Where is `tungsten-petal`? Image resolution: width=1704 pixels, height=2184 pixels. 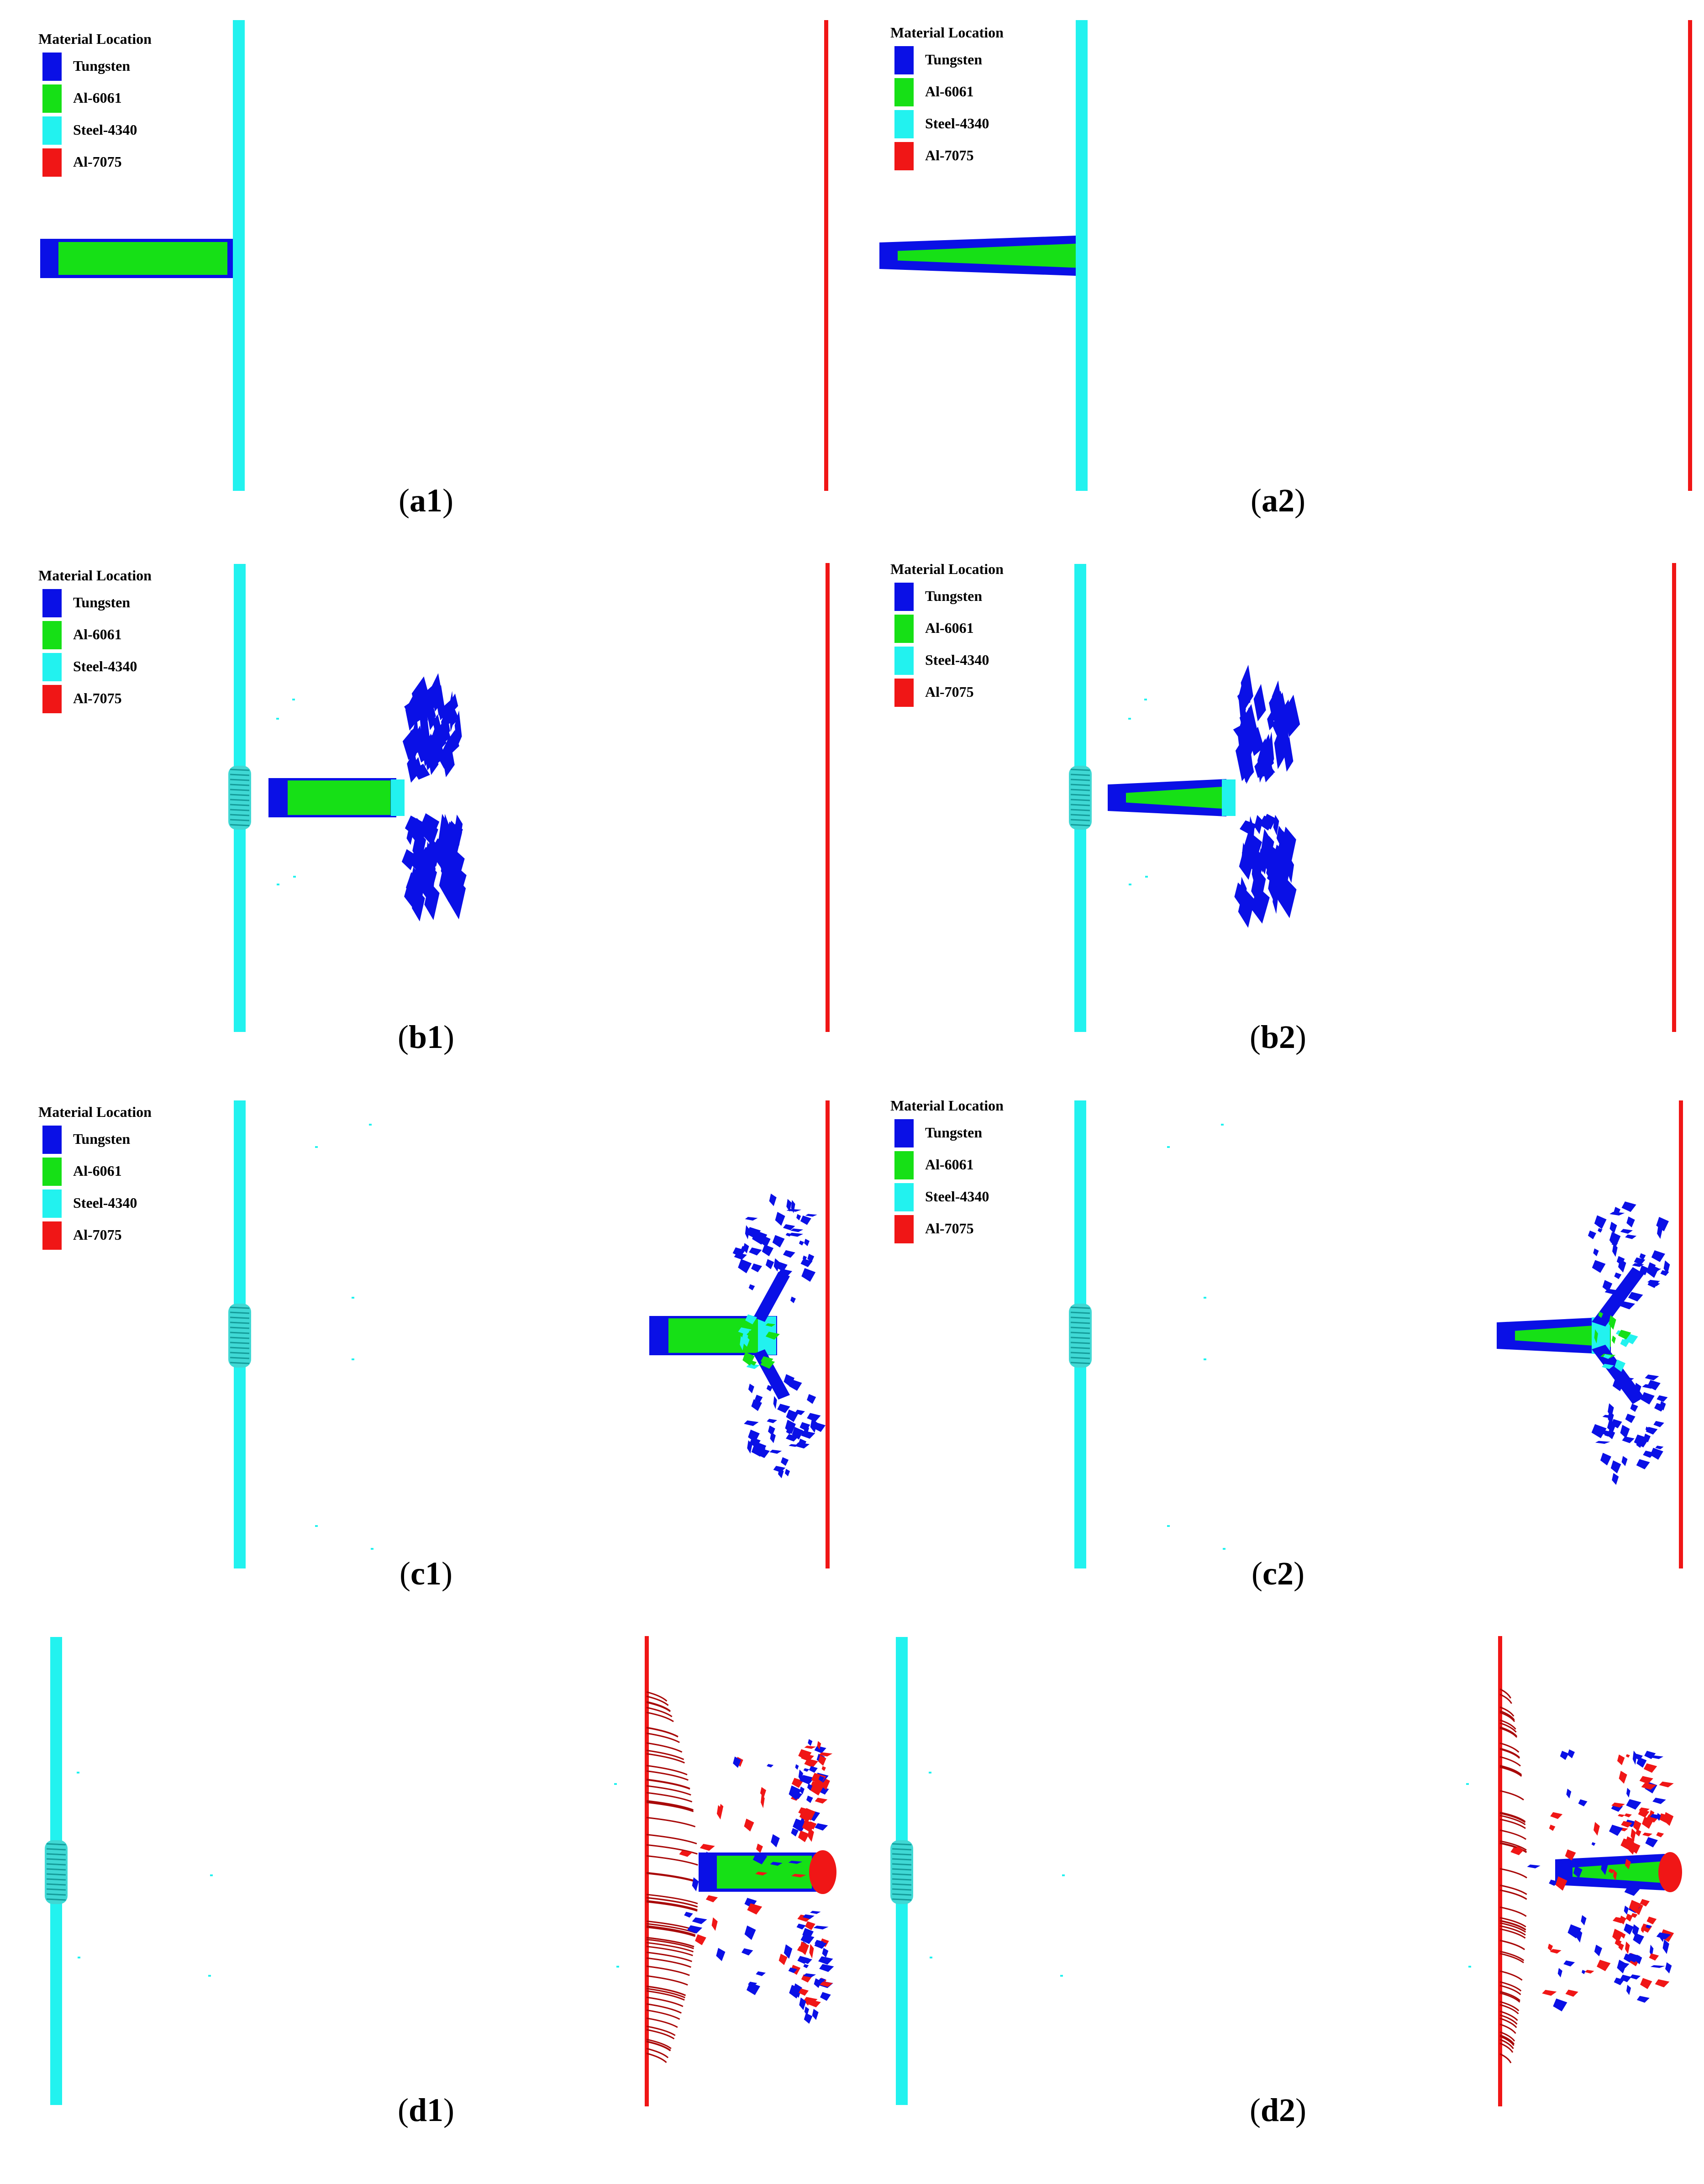
tungsten-petal is located at coordinates (1618, 1374).